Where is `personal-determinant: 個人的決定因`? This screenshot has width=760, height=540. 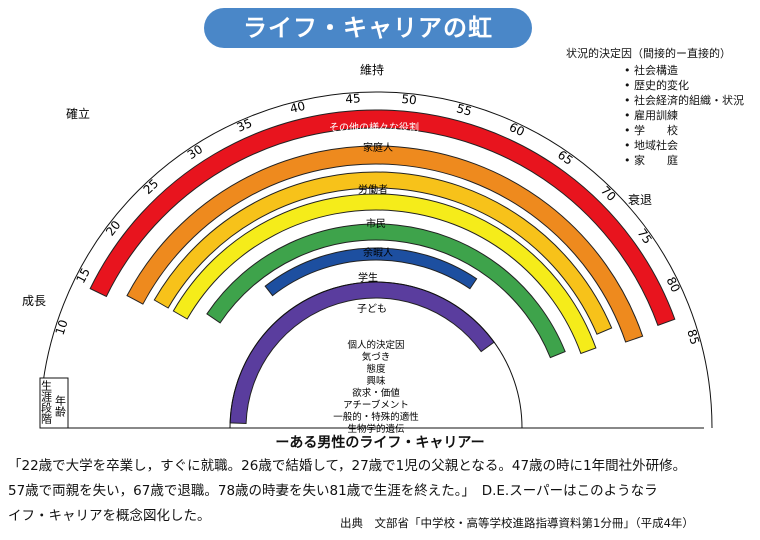 personal-determinant: 個人的決定因 is located at coordinates (375, 345).